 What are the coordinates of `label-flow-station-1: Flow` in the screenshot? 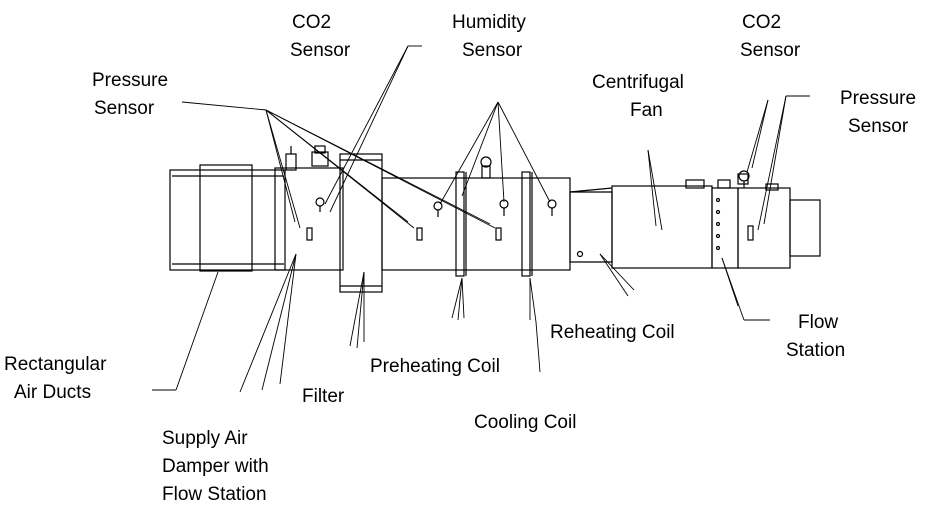 It's located at (818, 322).